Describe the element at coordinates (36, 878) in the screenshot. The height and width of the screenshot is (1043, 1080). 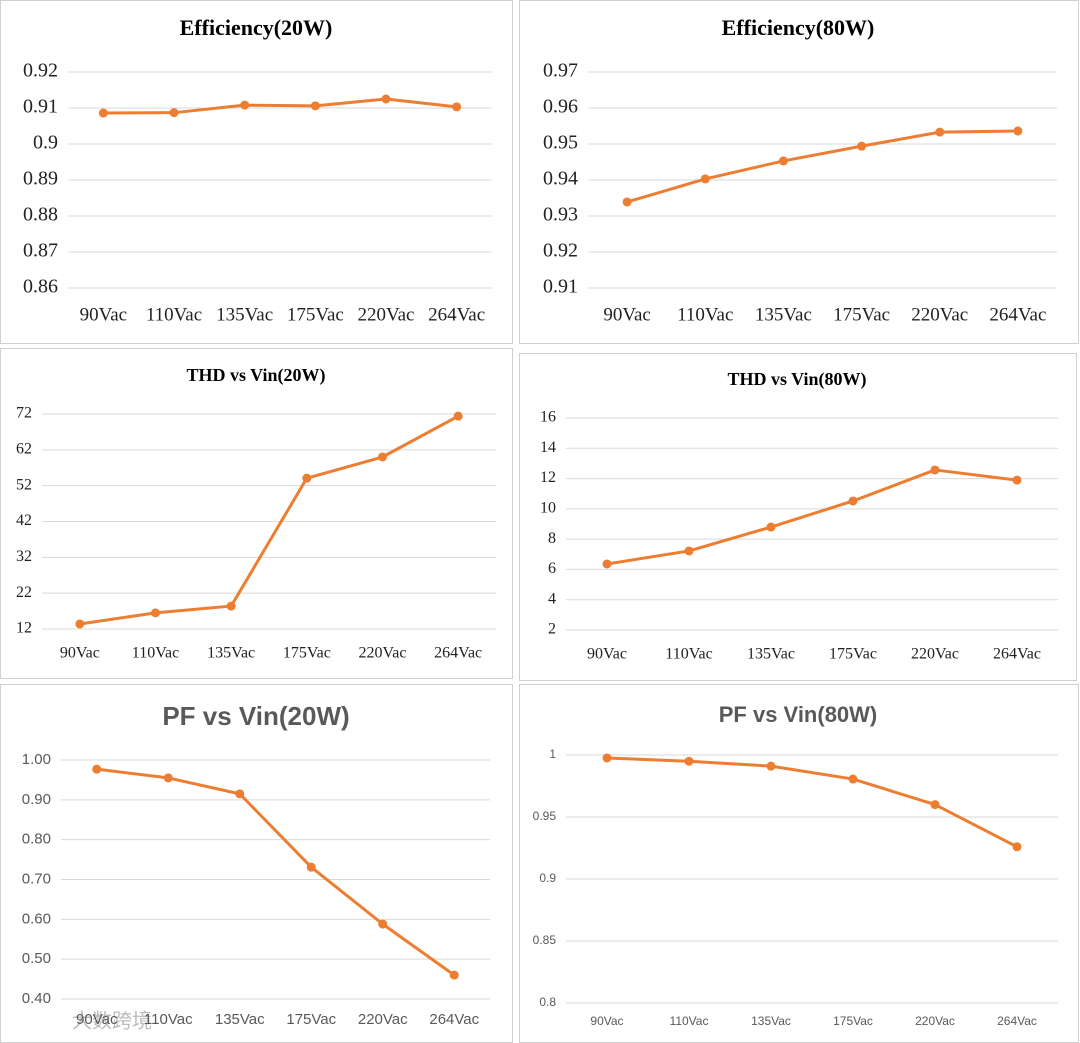
I see `y-tick-label: 0.70` at that location.